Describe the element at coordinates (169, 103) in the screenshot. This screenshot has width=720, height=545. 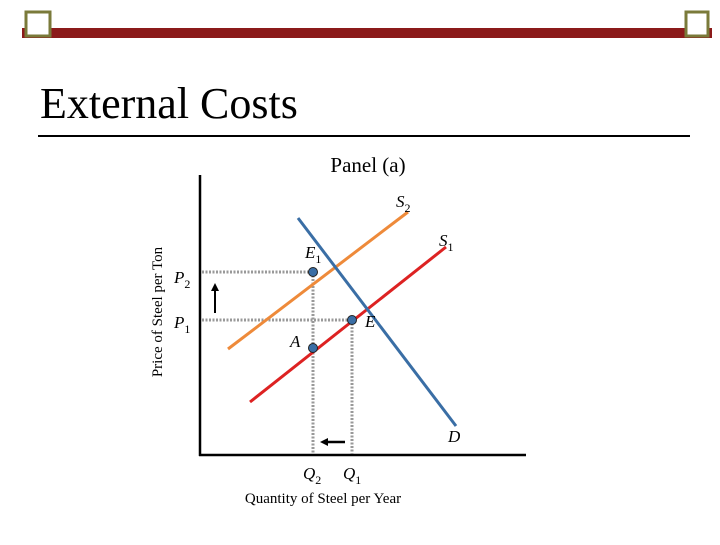
I see `slide-title: External Costs` at that location.